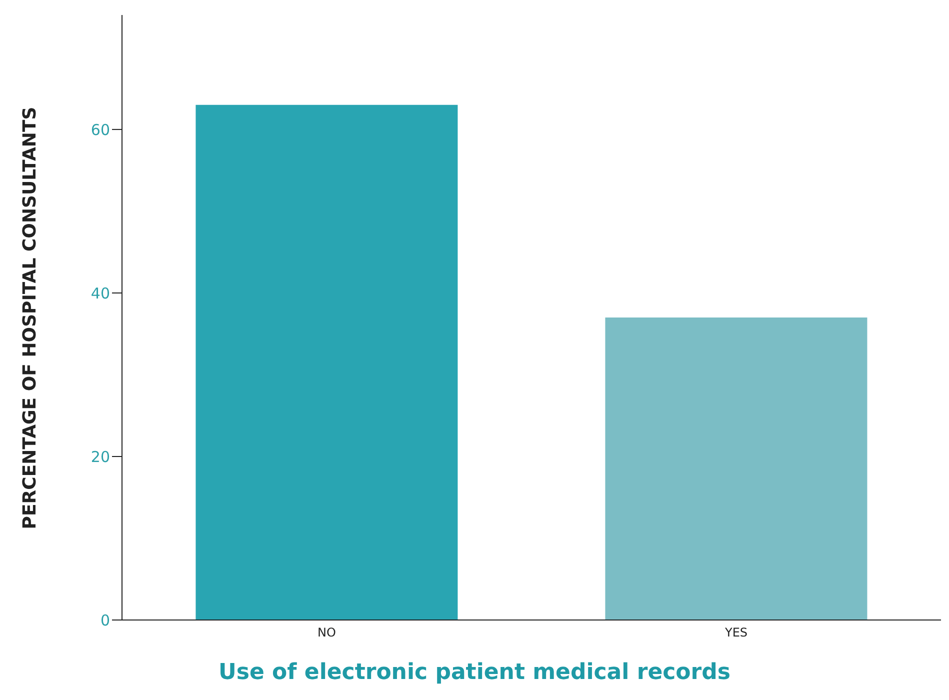 This screenshot has width=949, height=700. Describe the element at coordinates (100, 129) in the screenshot. I see `y-tick-label: 60` at that location.